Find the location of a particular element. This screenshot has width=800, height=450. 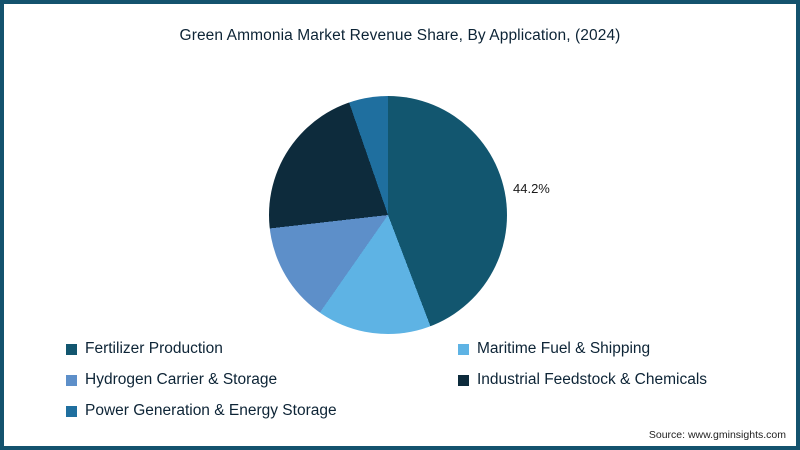

legend-label: Industrial Feedstock & Chemicals is located at coordinates (592, 379).